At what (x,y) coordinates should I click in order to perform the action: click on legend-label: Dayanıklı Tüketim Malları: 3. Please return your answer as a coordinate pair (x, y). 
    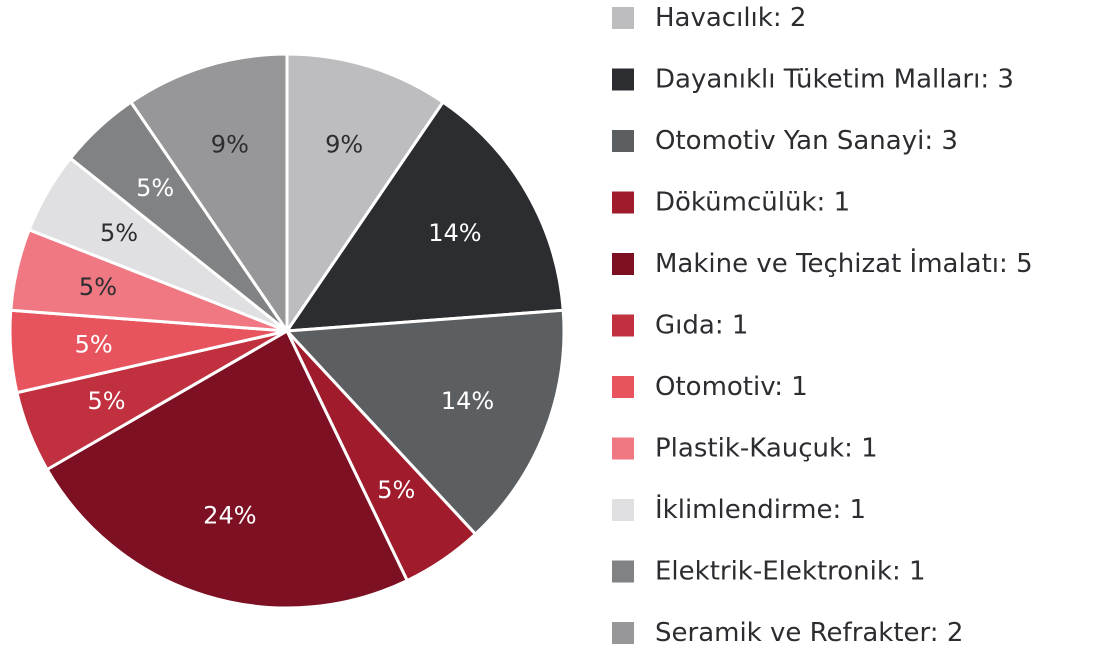
    Looking at the image, I should click on (834, 79).